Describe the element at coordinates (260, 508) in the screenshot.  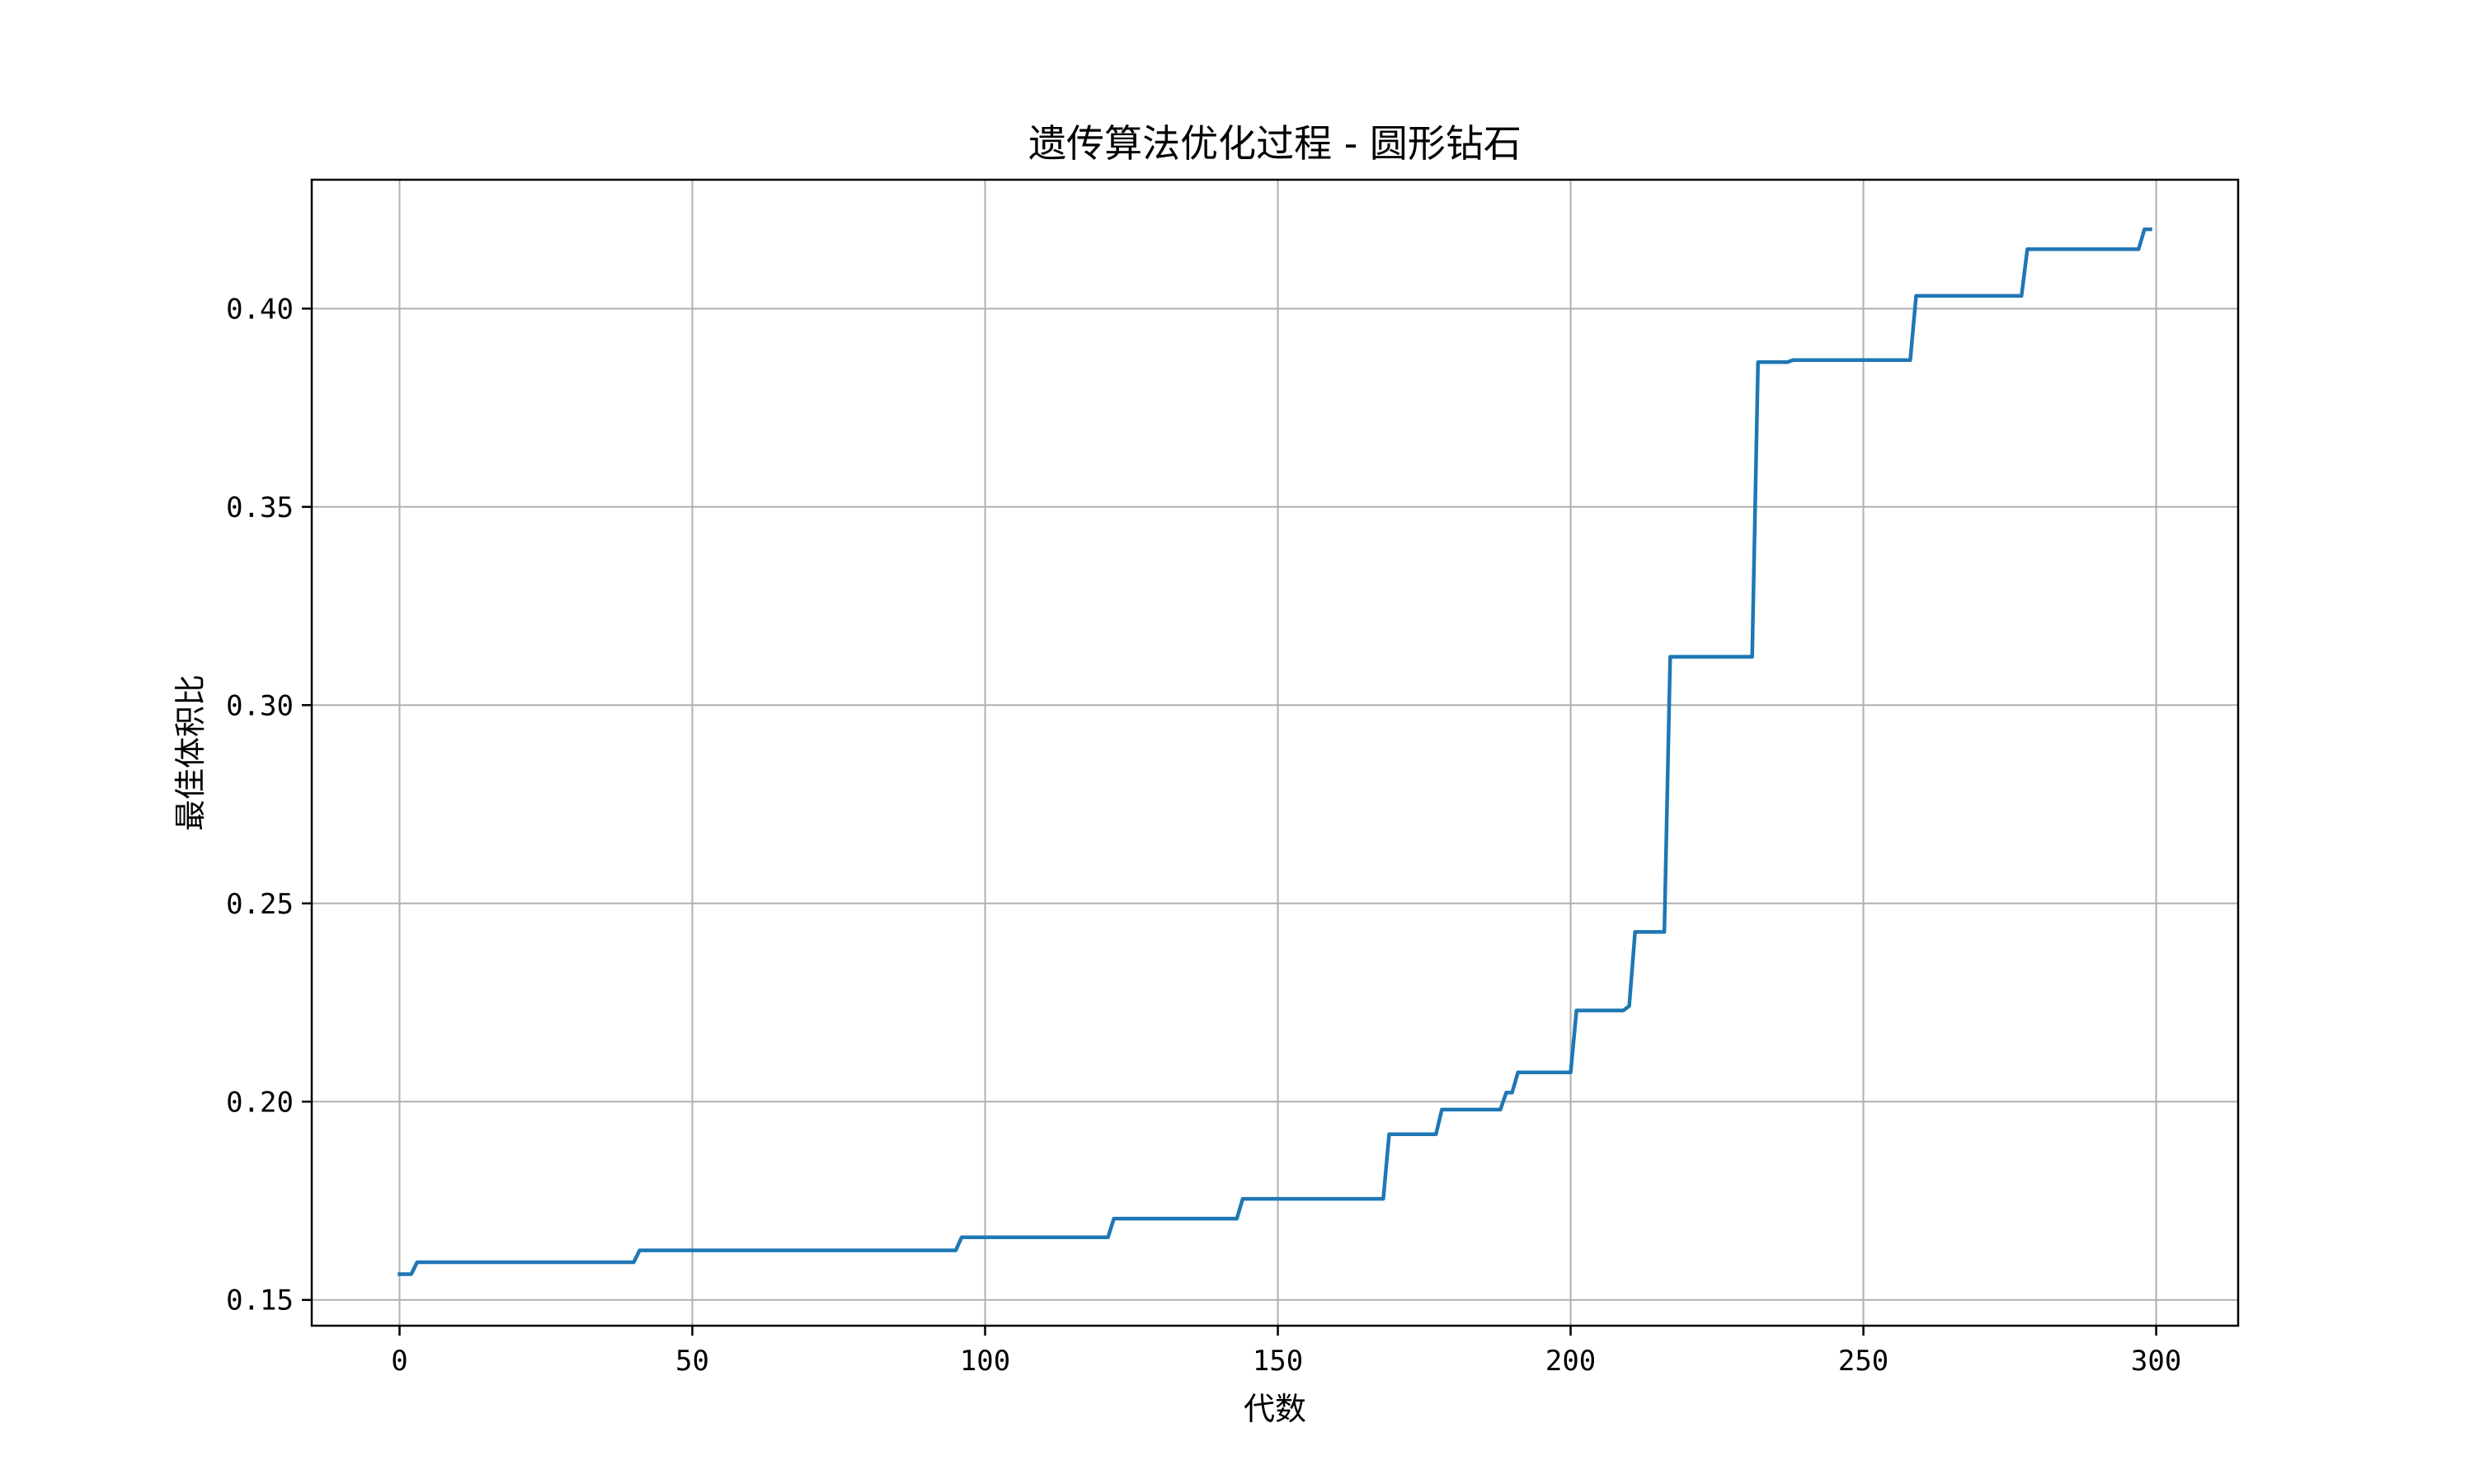
I see `y-tick-label: 0.35` at that location.